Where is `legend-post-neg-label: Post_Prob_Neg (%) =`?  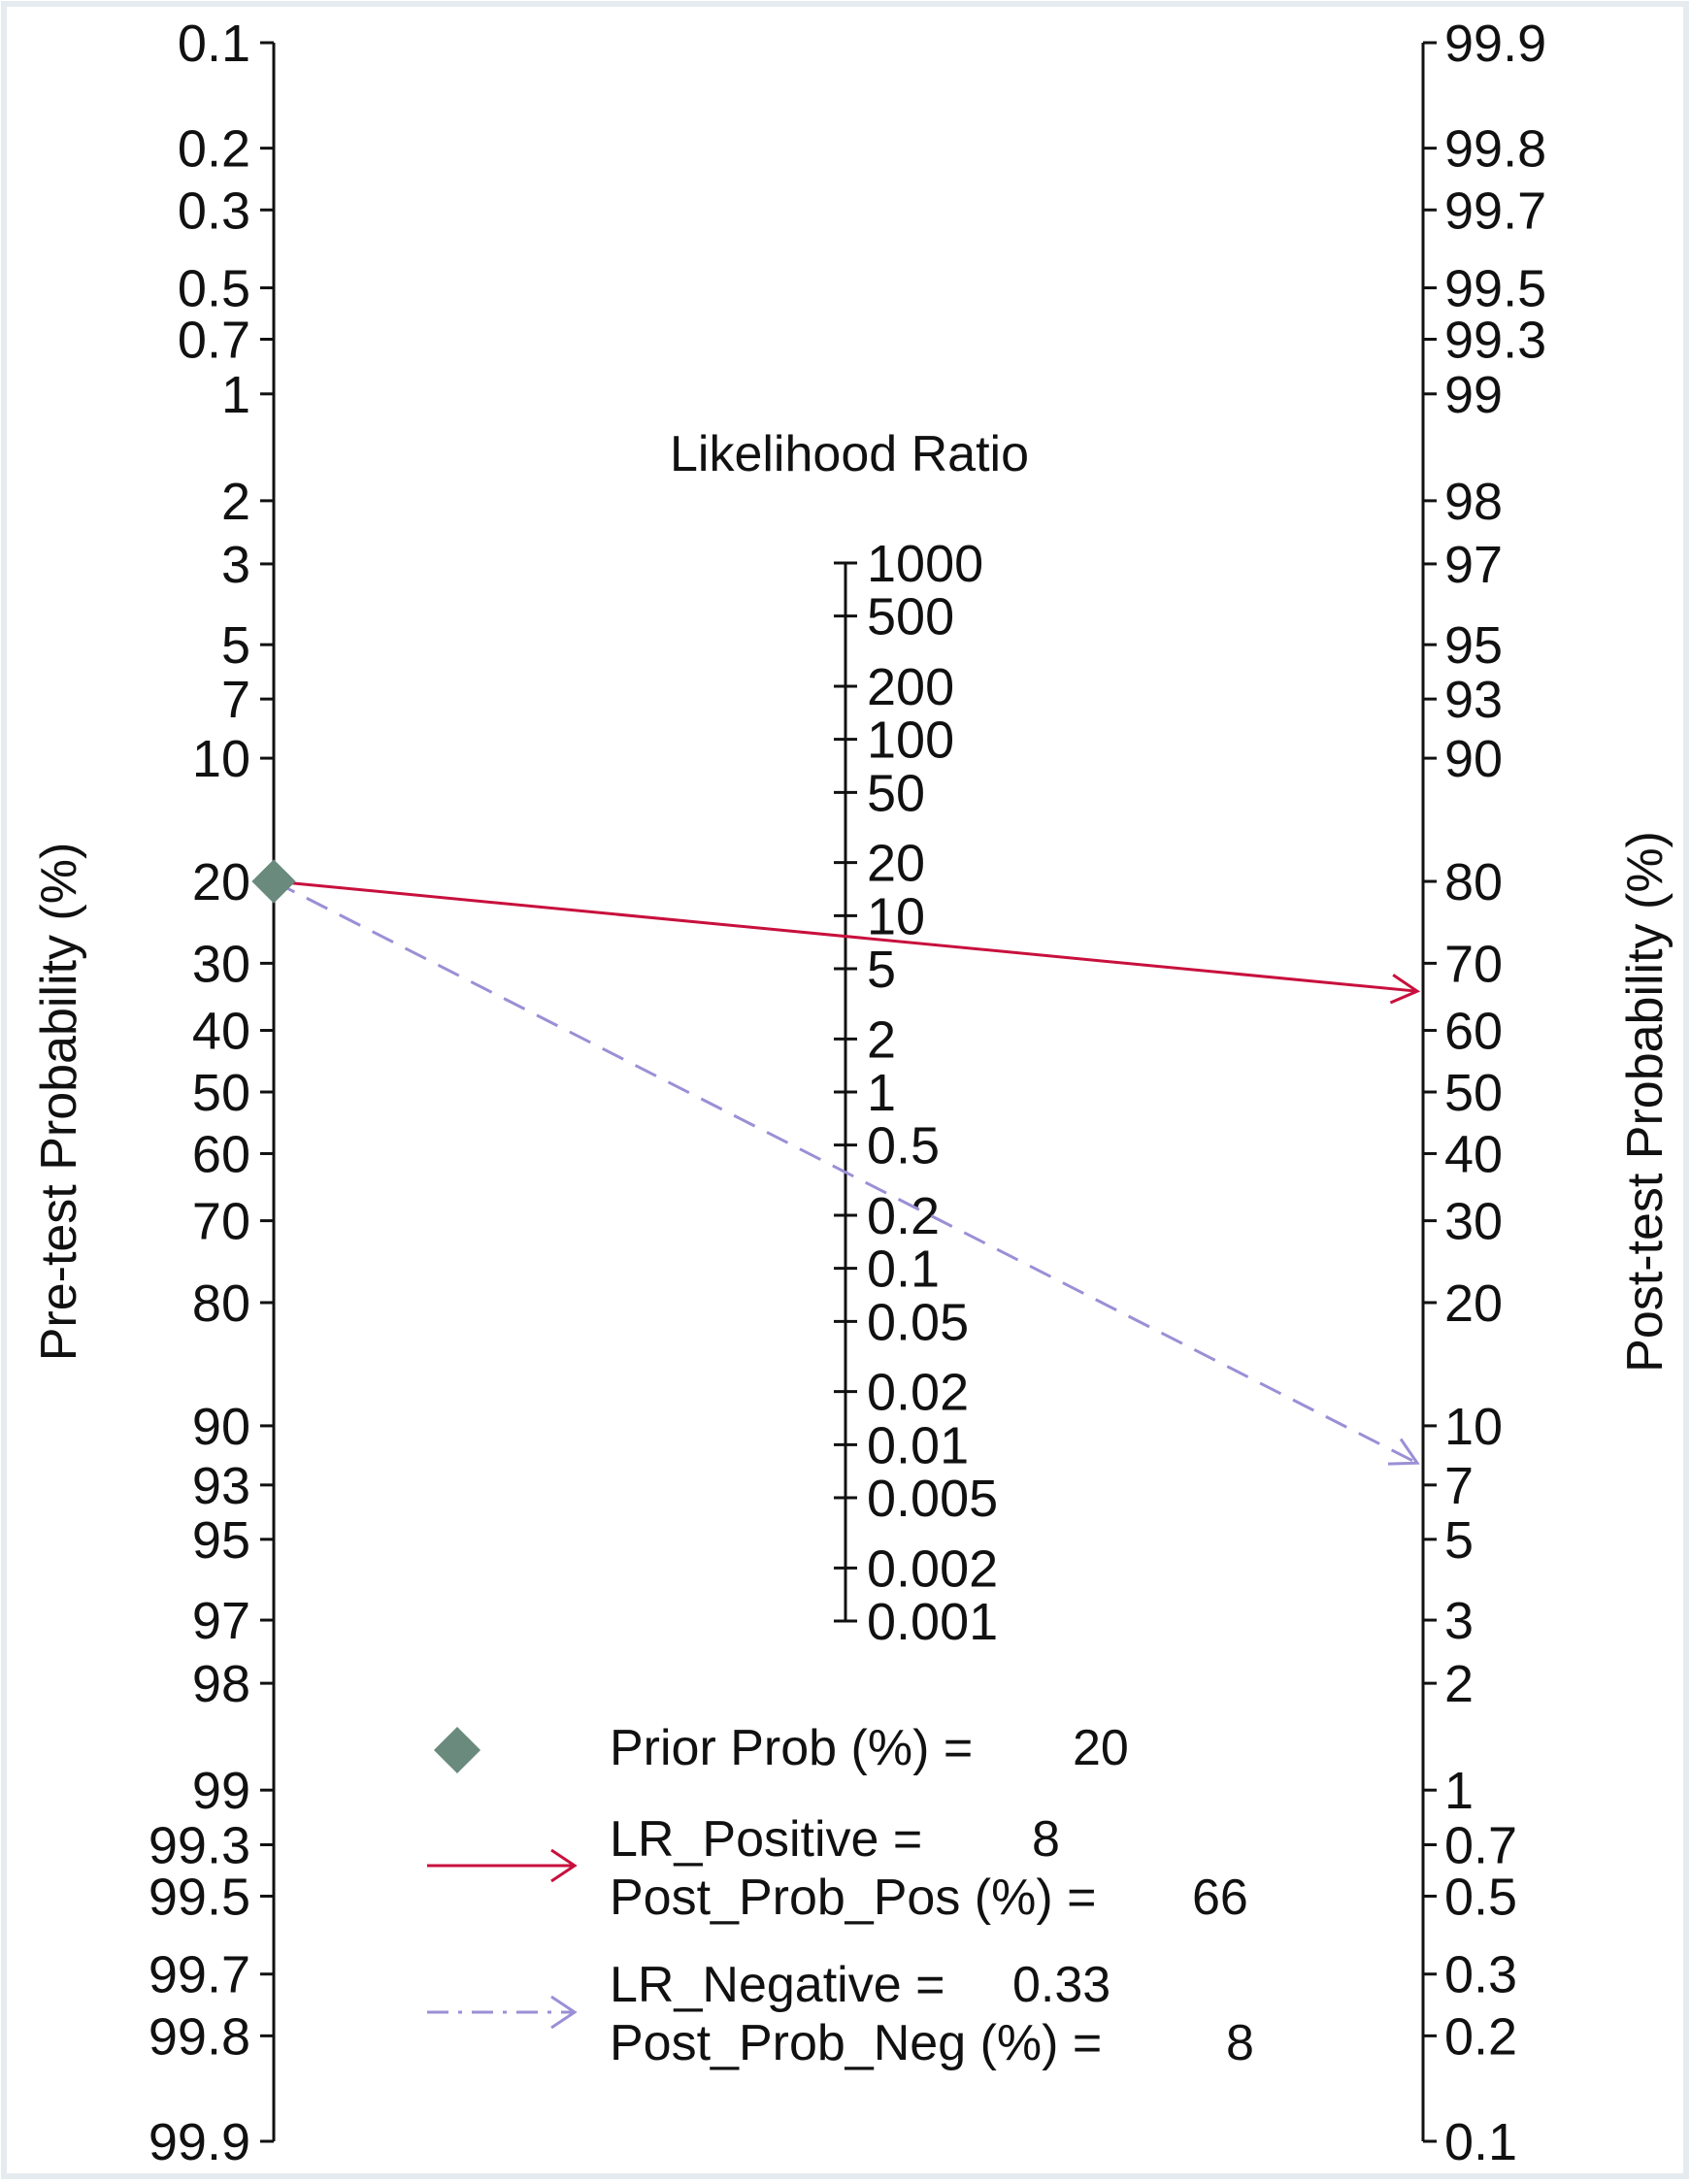
legend-post-neg-label: Post_Prob_Neg (%) = is located at coordinates (856, 2043).